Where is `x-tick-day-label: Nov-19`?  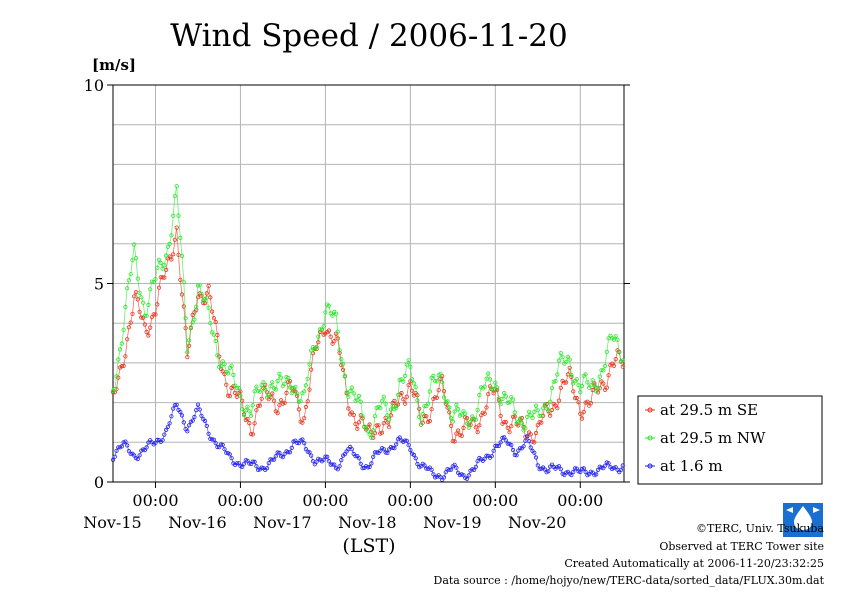 x-tick-day-label: Nov-19 is located at coordinates (452, 522).